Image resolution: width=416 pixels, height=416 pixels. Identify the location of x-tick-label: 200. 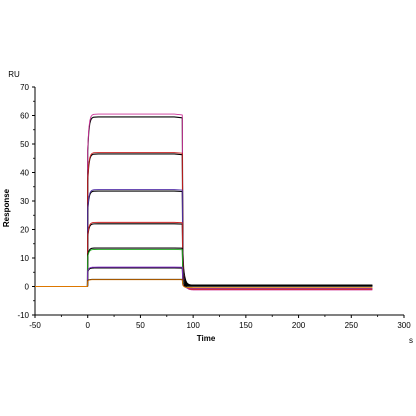
(299, 325).